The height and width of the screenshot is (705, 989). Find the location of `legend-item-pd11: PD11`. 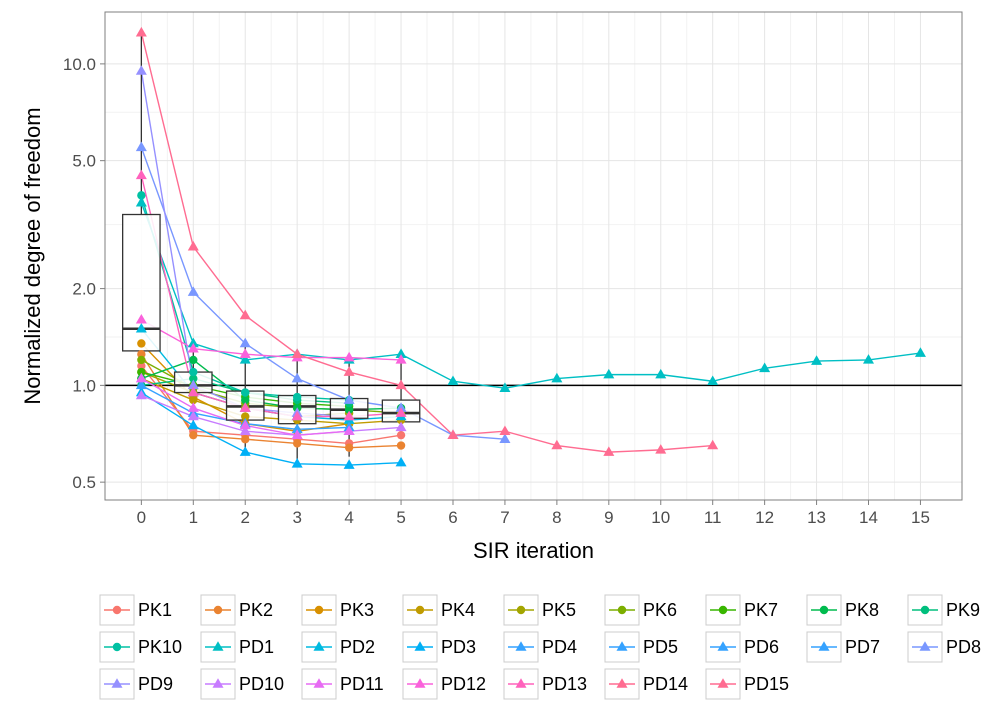

legend-item-pd11: PD11 is located at coordinates (342, 684).